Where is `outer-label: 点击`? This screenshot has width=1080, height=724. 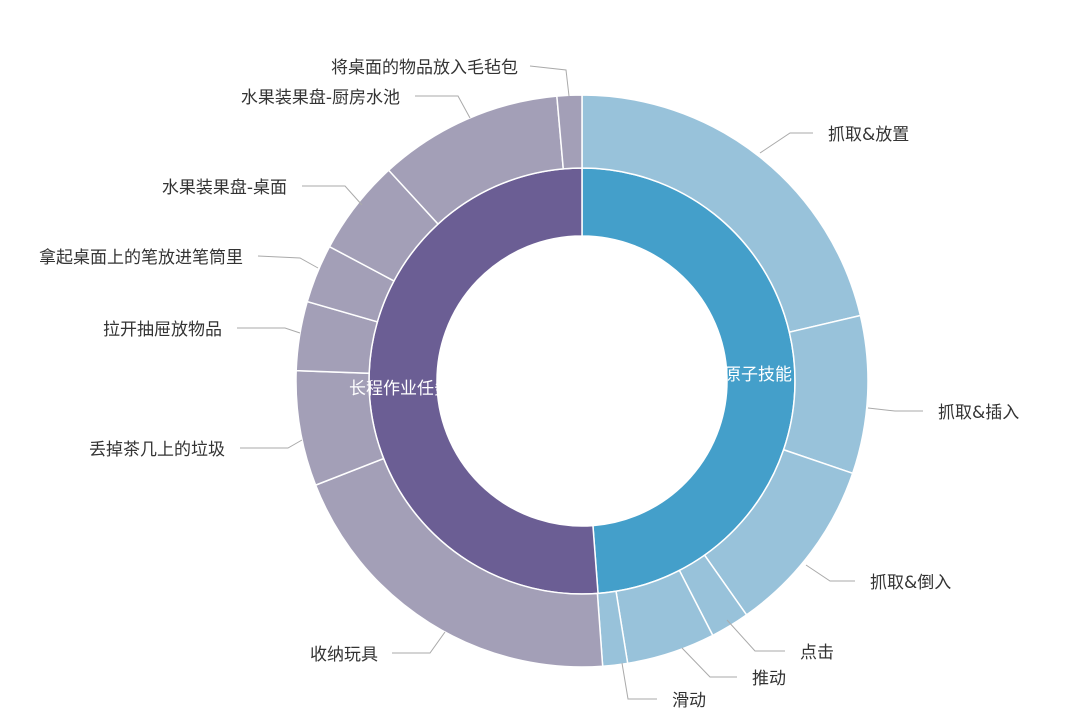
outer-label: 点击 is located at coordinates (817, 653).